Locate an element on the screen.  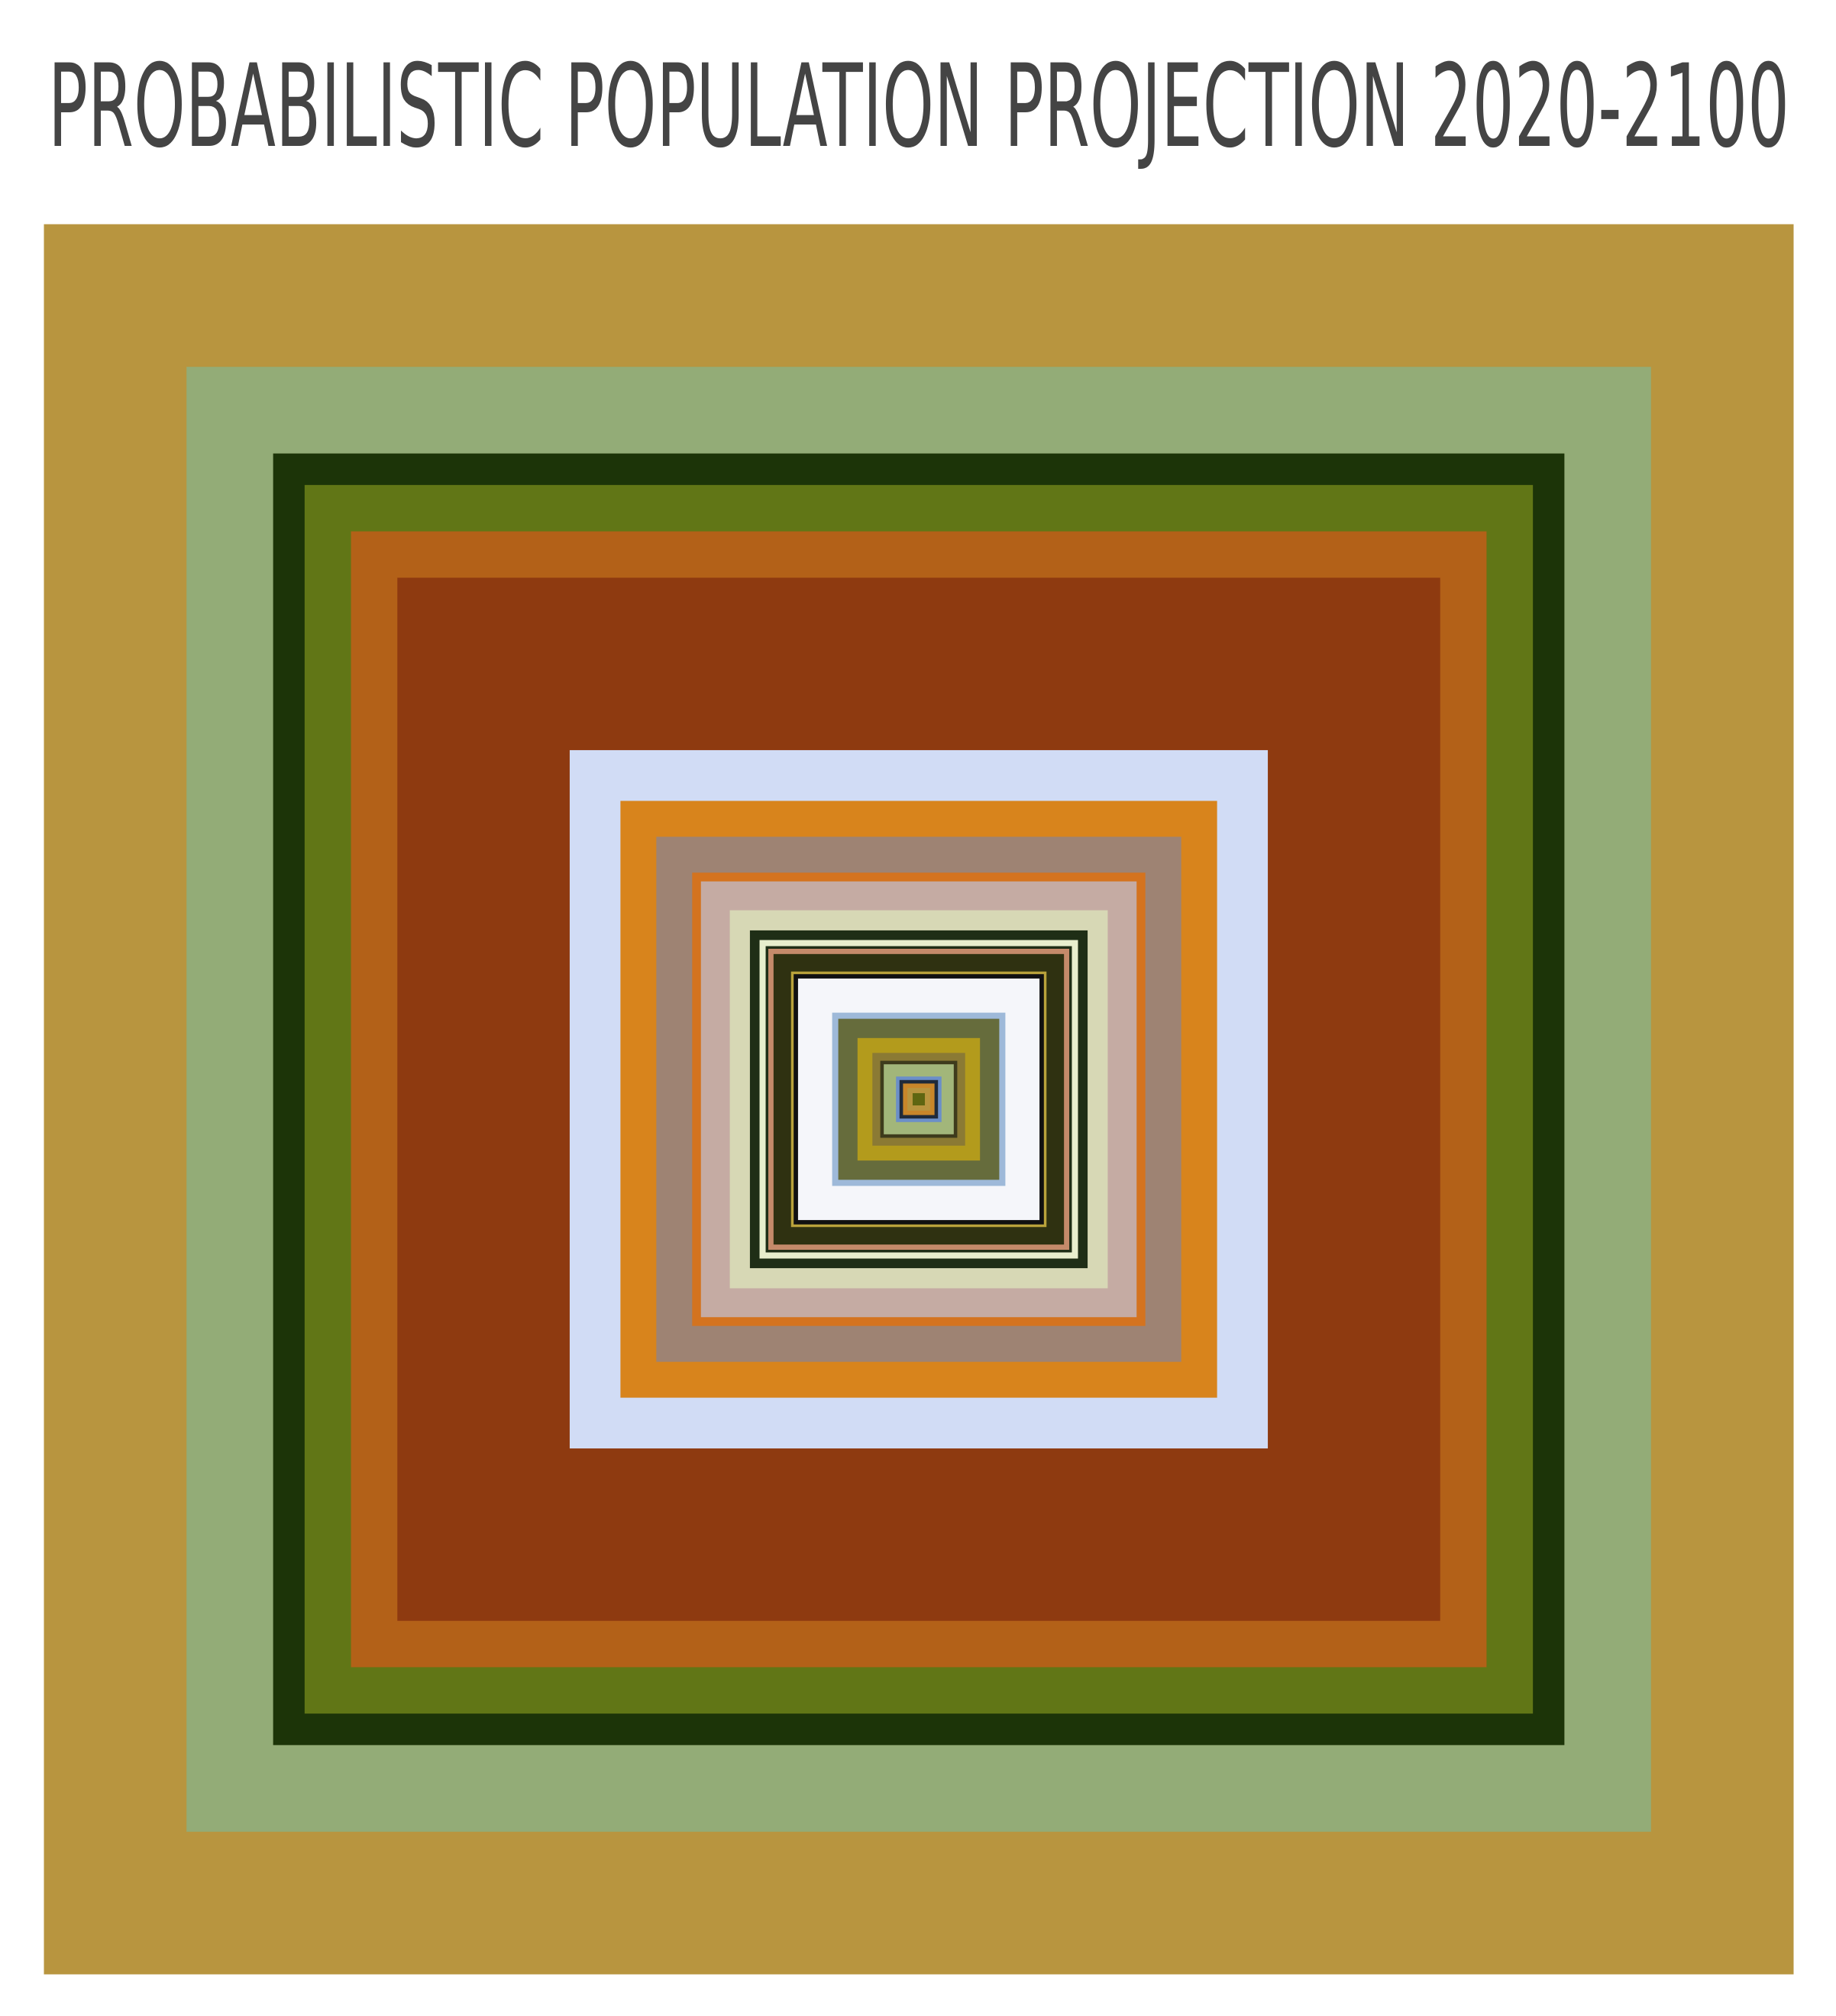
square is located at coordinates (919, 1099).